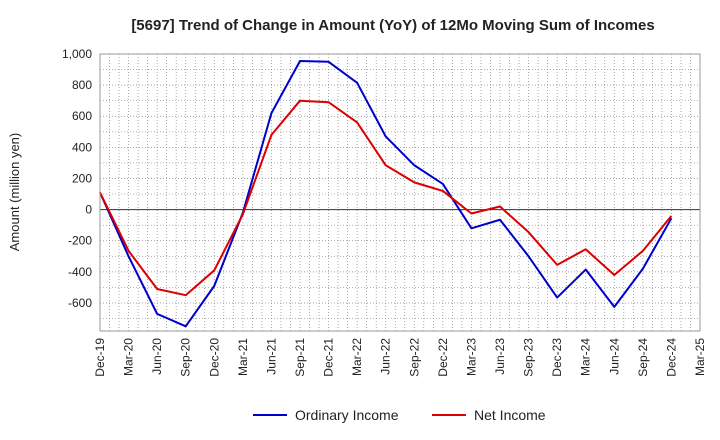  I want to click on x-tick-label: Mar-25, so click(700, 357).